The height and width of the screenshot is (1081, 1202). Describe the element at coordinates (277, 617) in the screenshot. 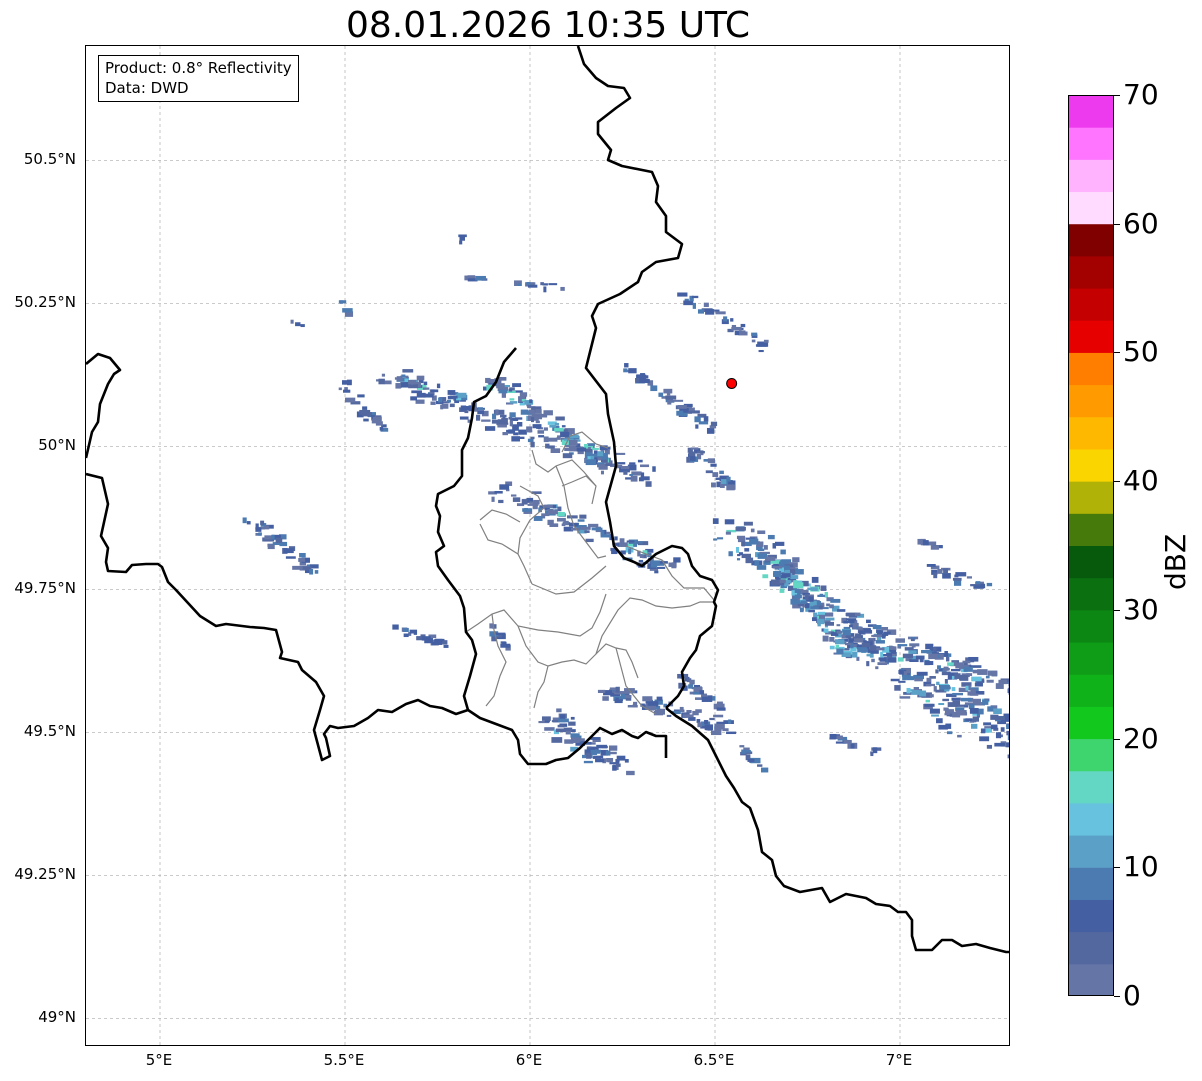

I see `country-border` at that location.